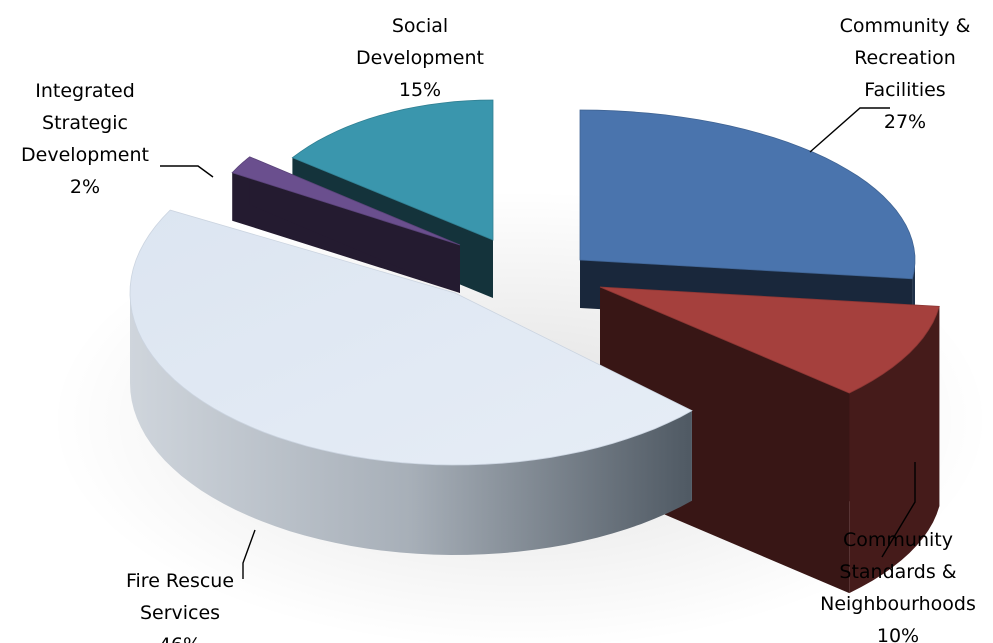  What do you see at coordinates (85, 123) in the screenshot?
I see `slice-name-label: Strategic` at bounding box center [85, 123].